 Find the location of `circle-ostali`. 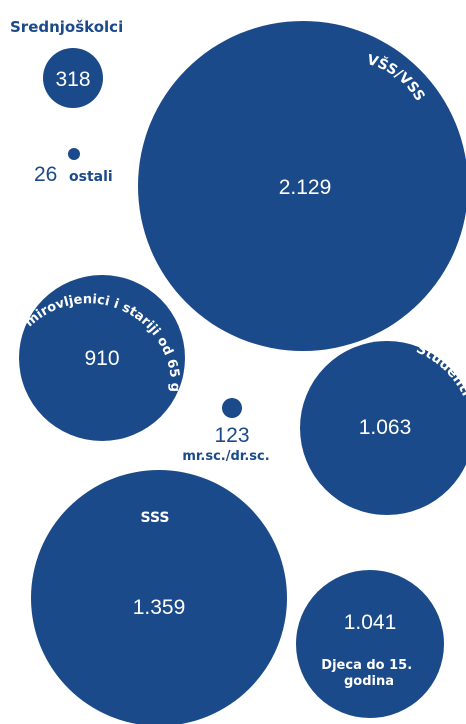

circle-ostali is located at coordinates (74, 154).